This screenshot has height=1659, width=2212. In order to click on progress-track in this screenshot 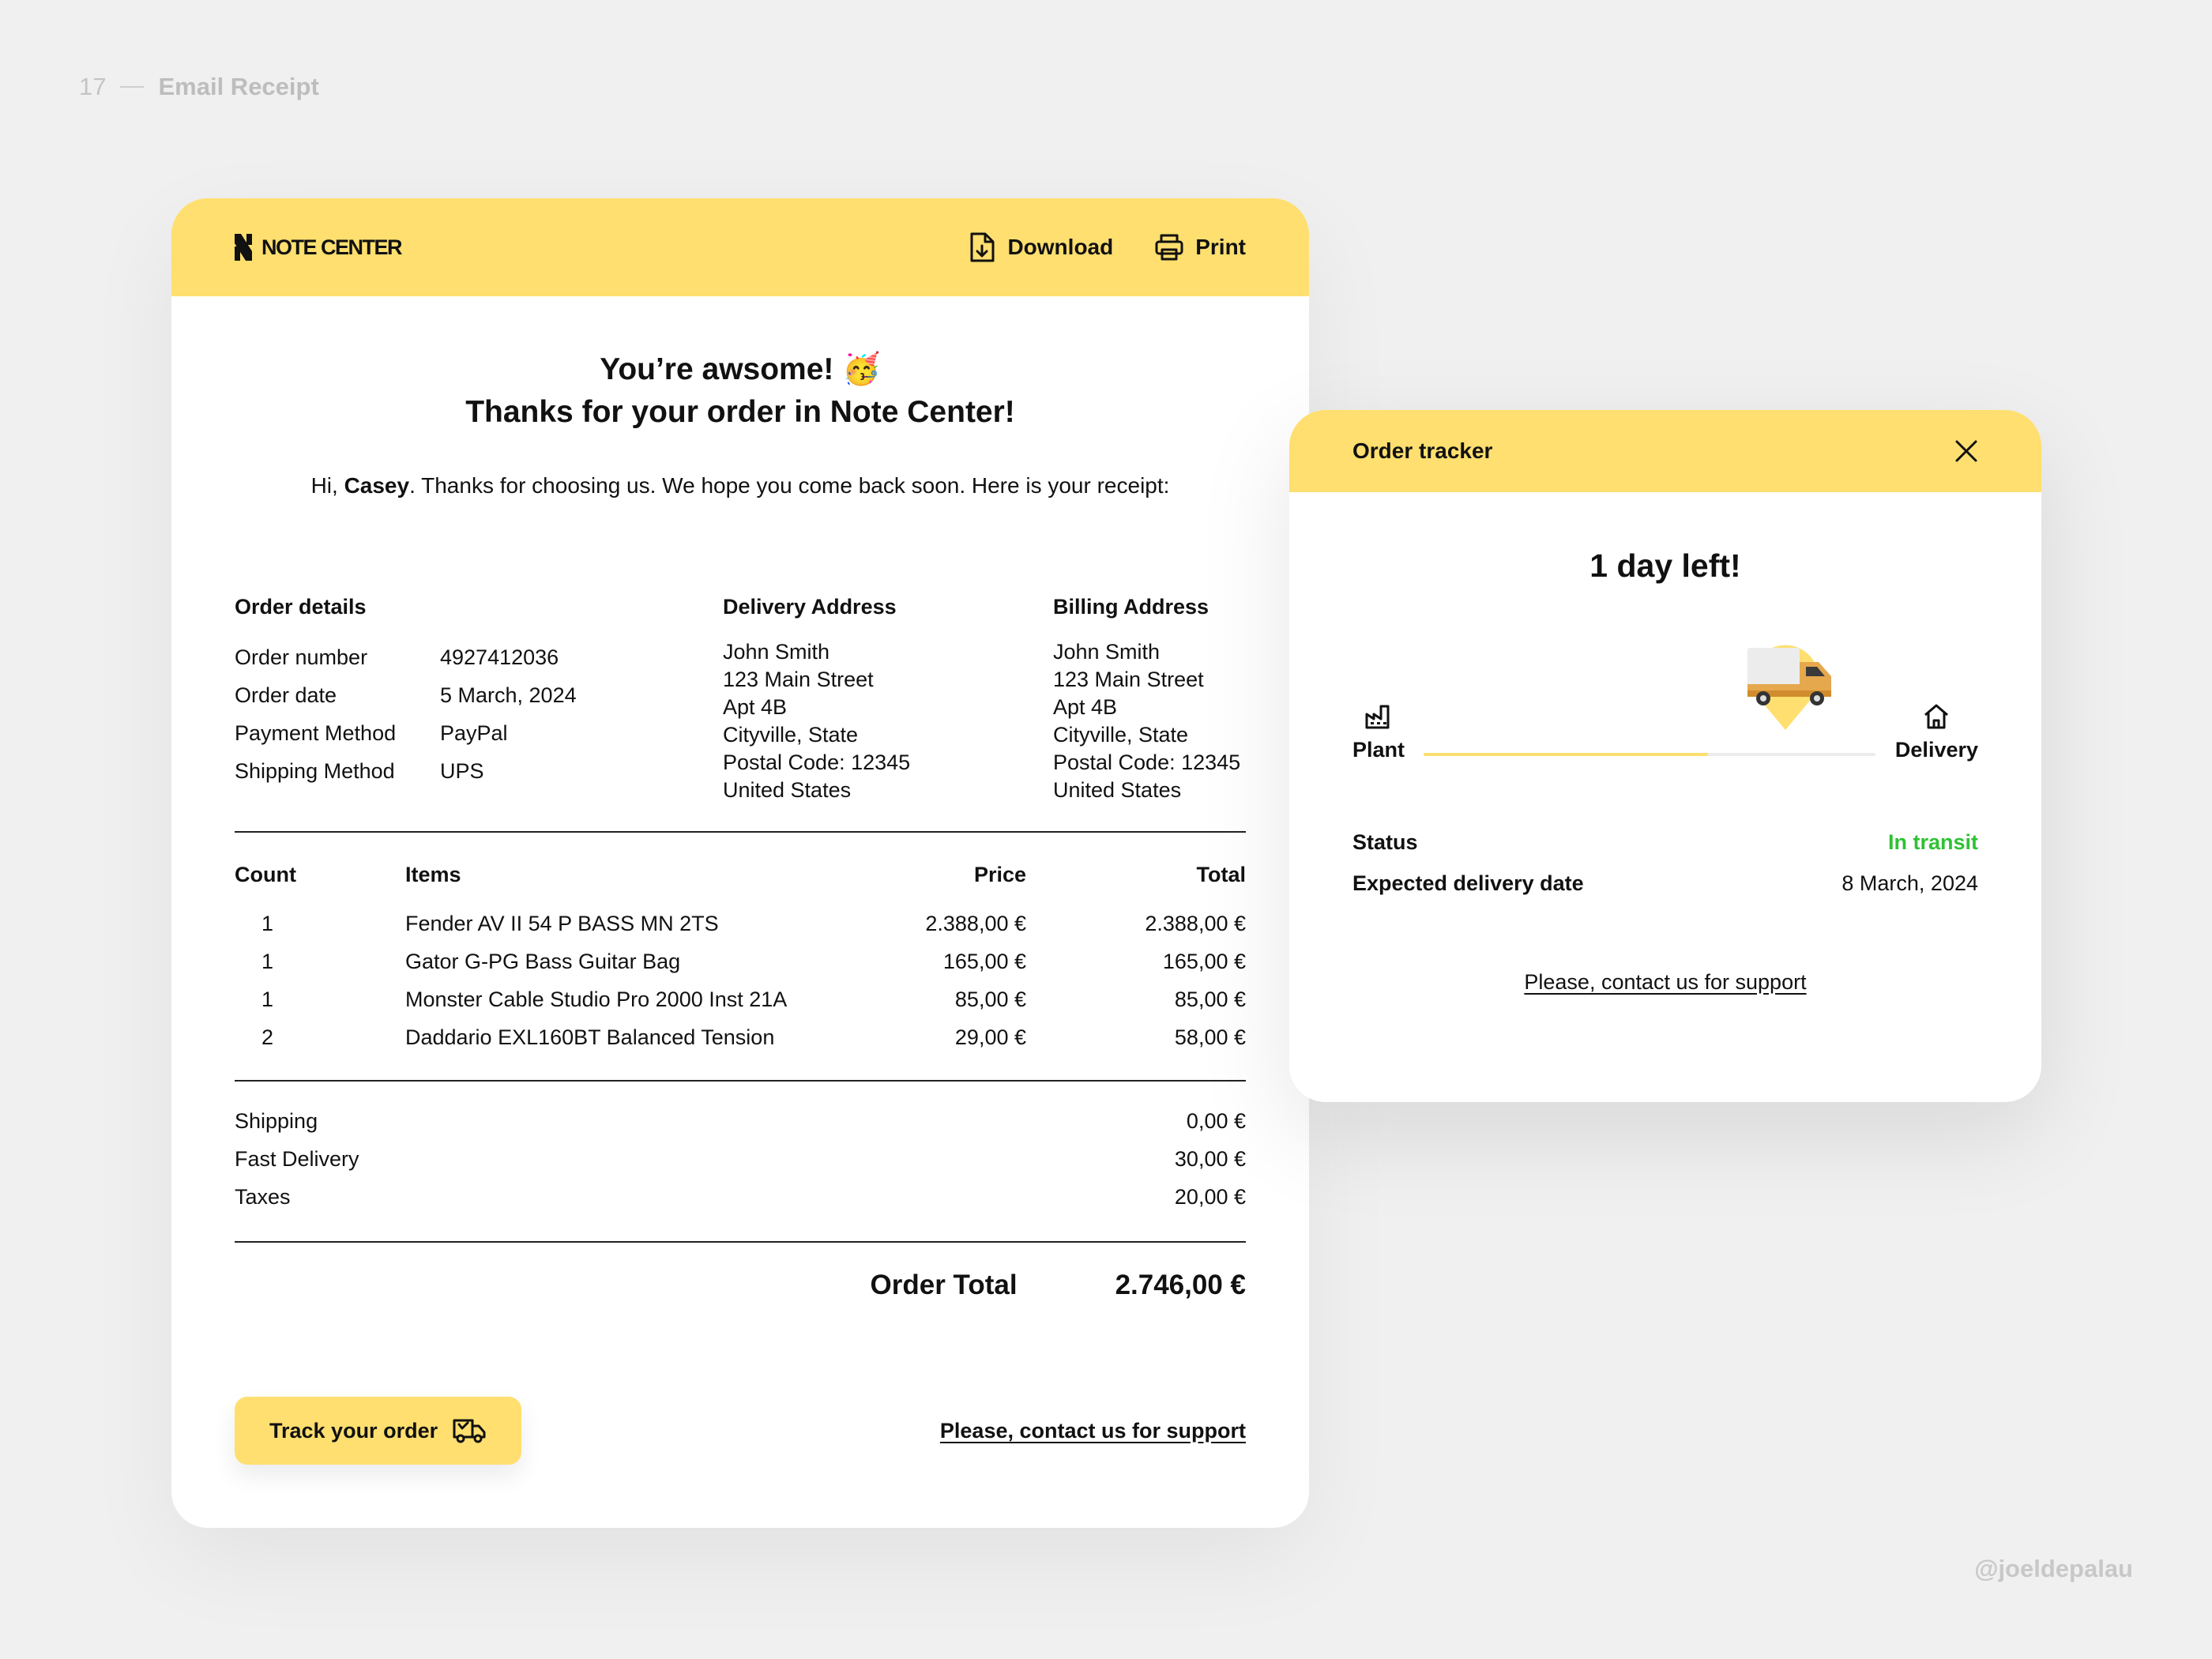, I will do `click(1649, 755)`.